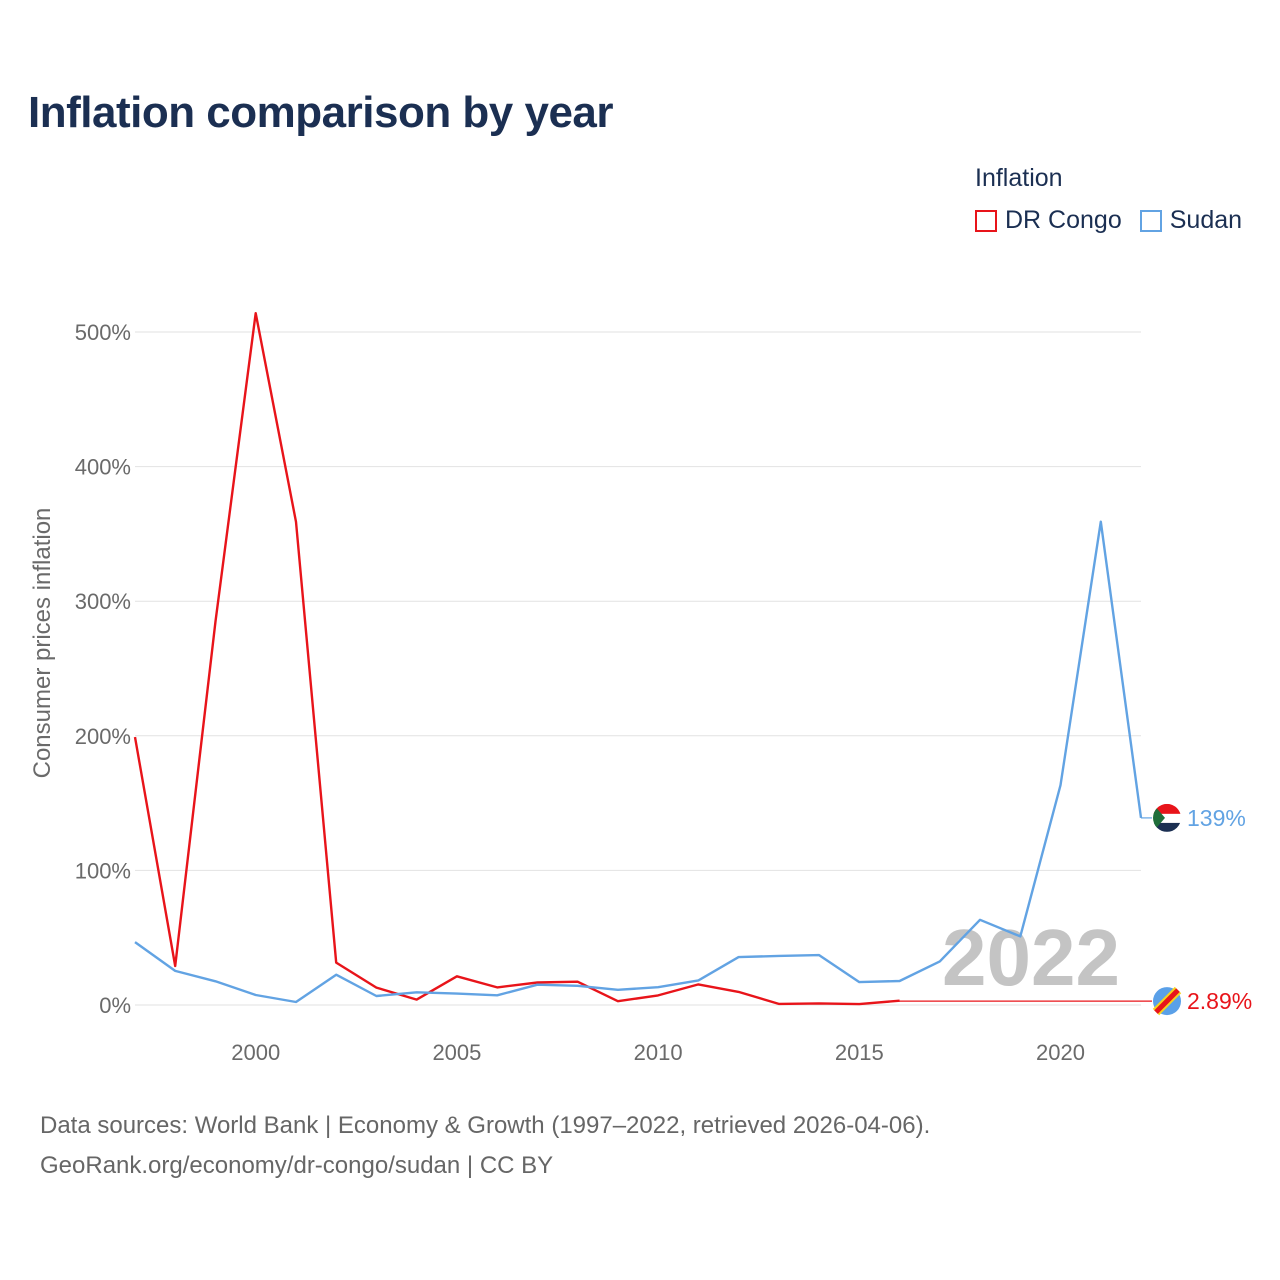  What do you see at coordinates (859, 1052) in the screenshot?
I see `x-tick-label: 2015` at bounding box center [859, 1052].